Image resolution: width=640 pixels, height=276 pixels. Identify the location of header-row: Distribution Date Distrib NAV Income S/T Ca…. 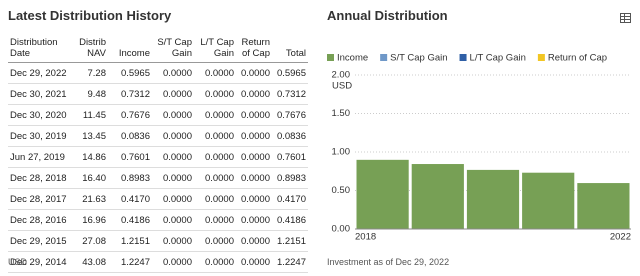
(158, 47).